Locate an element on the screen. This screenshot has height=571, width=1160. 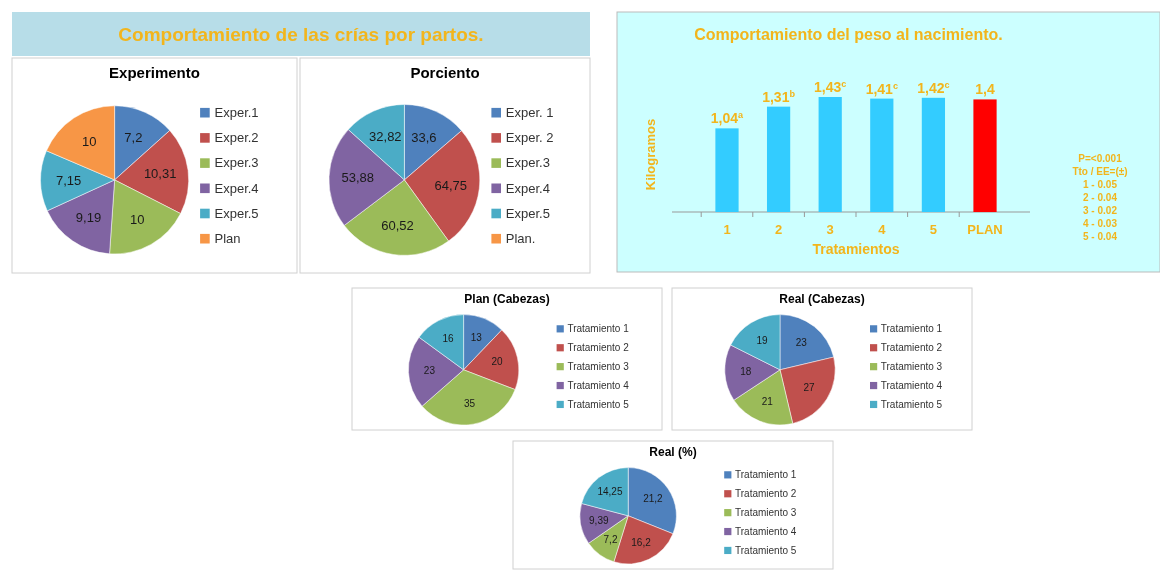
x-tick-label: 3 is located at coordinates (830, 229).